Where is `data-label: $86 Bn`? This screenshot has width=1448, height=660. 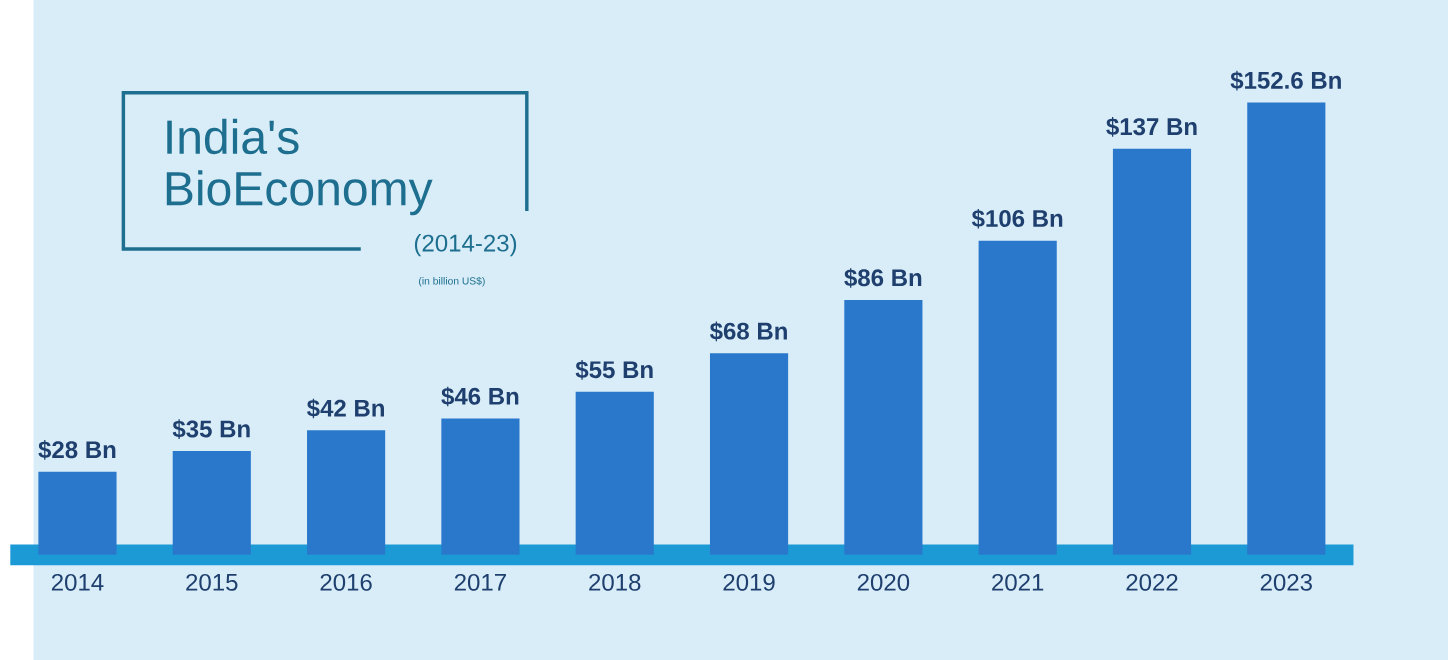
data-label: $86 Bn is located at coordinates (883, 278).